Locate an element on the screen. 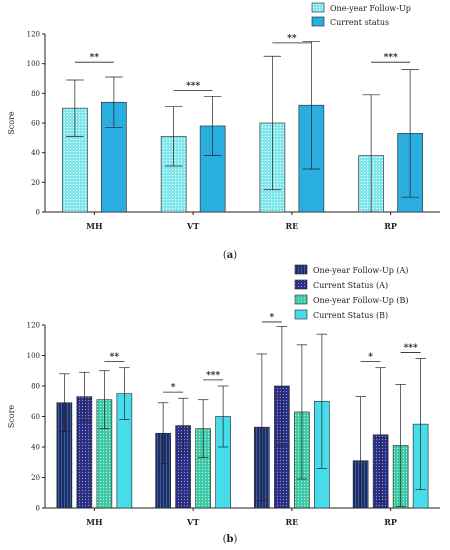 The height and width of the screenshot is (550, 450). legend-label: One-year Follow-Up (A) is located at coordinates (360, 270).